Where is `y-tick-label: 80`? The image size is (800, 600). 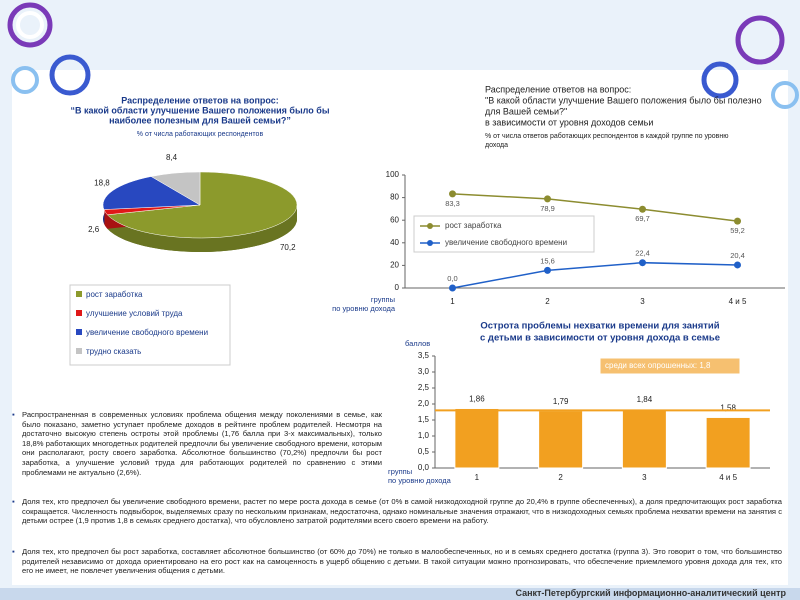
y-tick-label: 80 is located at coordinates (394, 197).